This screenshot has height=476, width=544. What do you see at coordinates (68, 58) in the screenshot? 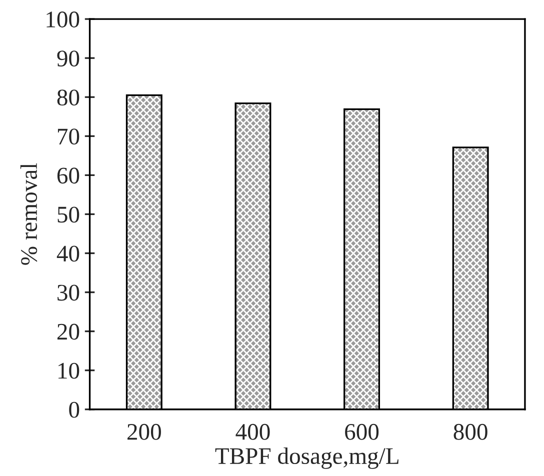
I see `y-tick-label: 90` at bounding box center [68, 58].